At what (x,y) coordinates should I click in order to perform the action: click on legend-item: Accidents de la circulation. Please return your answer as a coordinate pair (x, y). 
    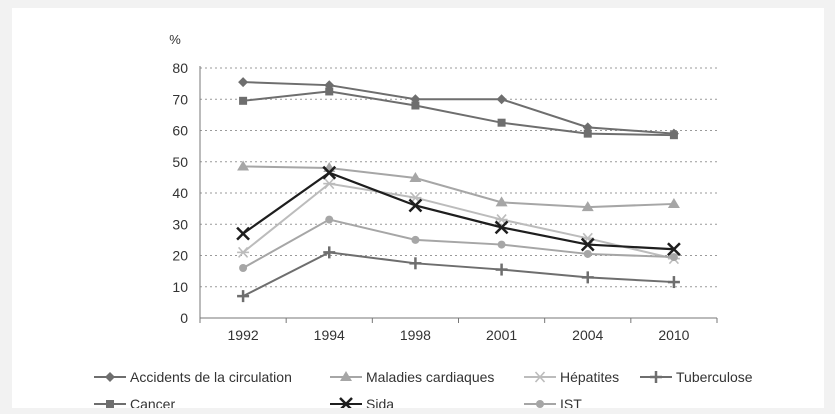
    Looking at the image, I should click on (193, 377).